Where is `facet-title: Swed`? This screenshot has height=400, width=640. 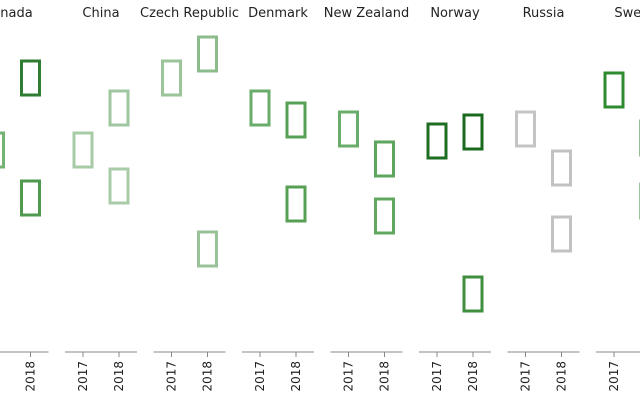
facet-title: Swed is located at coordinates (627, 13).